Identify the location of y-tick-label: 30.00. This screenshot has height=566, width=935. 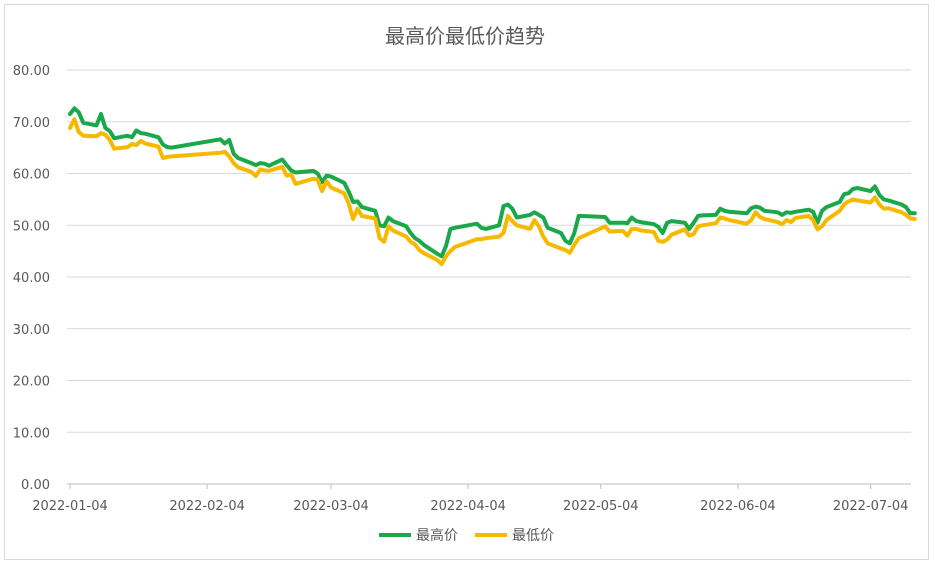
(31, 330).